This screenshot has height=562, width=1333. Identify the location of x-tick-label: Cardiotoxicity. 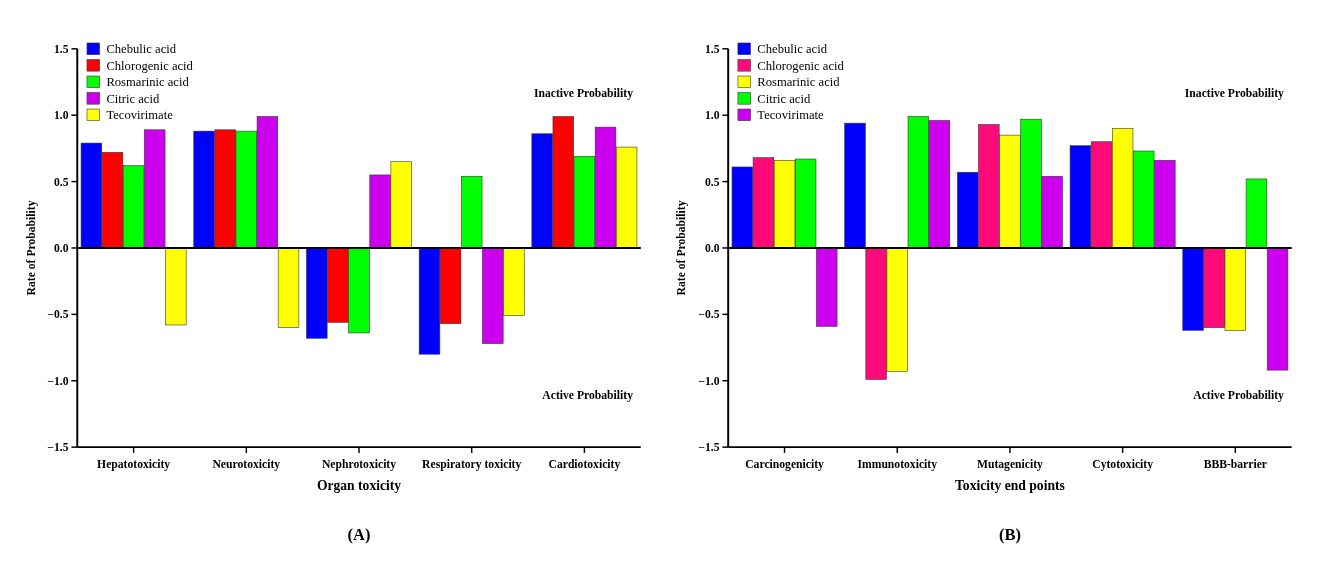
(584, 465).